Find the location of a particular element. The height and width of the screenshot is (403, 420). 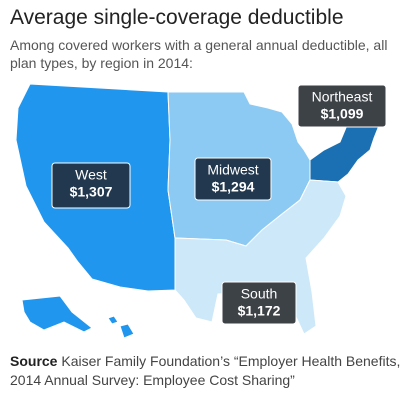

value-label: $1,294 is located at coordinates (233, 187).